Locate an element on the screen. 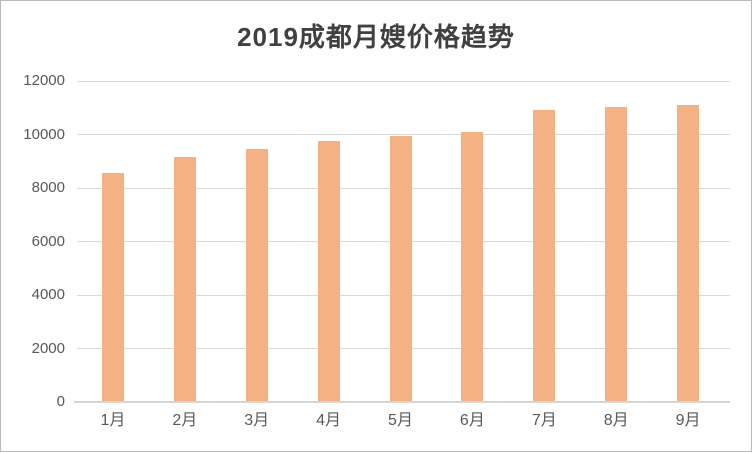  y-axis-tick-label: 8000 is located at coordinates (48, 187).